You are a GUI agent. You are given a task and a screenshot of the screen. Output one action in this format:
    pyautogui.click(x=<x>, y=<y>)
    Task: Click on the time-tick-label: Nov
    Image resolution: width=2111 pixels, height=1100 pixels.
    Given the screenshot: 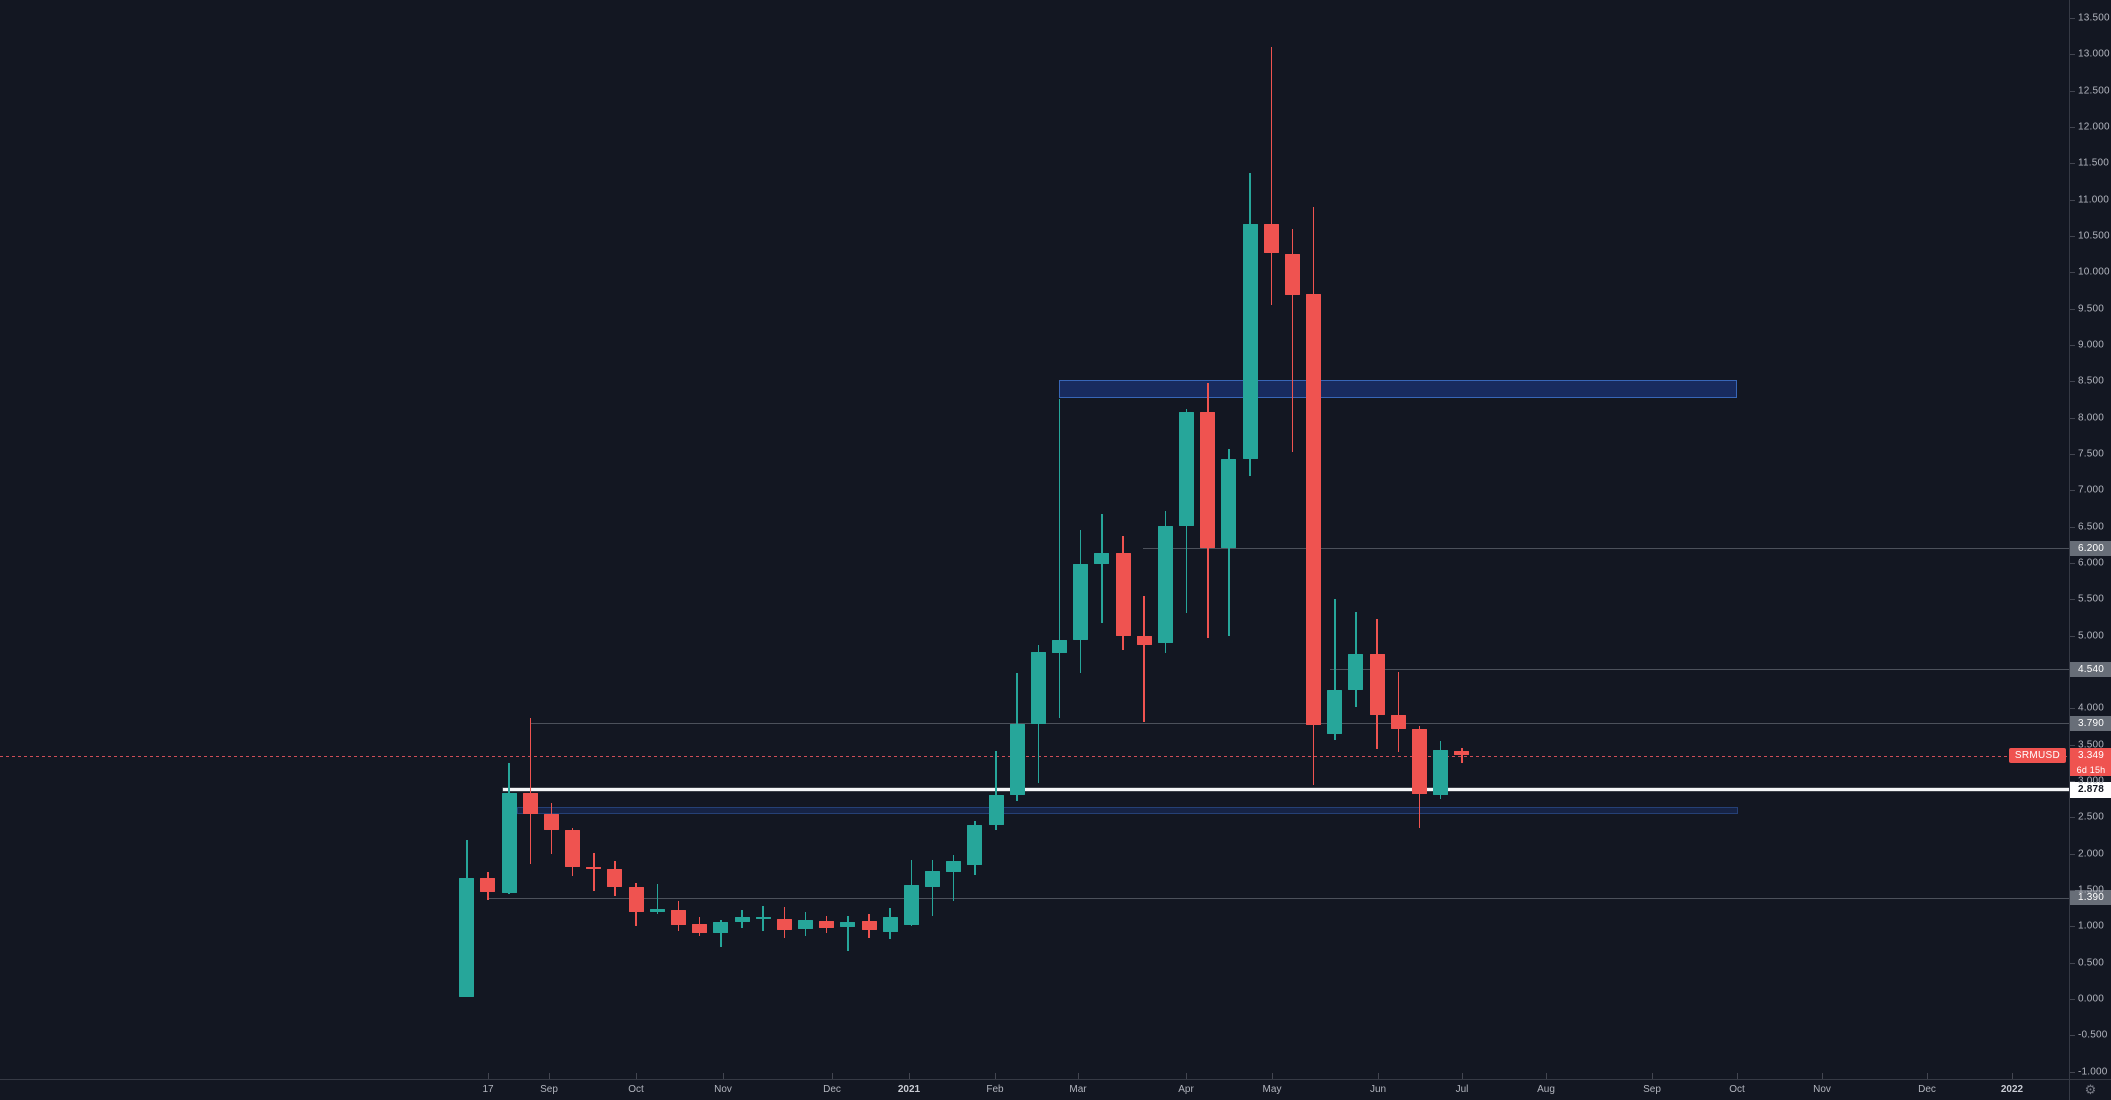 What is the action you would take?
    pyautogui.click(x=723, y=1089)
    